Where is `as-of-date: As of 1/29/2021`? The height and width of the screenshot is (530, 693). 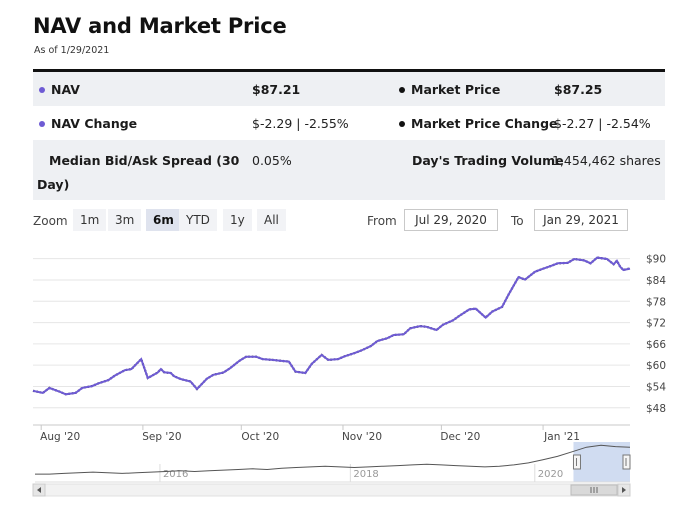
as-of-date: As of 1/29/2021 is located at coordinates (72, 50).